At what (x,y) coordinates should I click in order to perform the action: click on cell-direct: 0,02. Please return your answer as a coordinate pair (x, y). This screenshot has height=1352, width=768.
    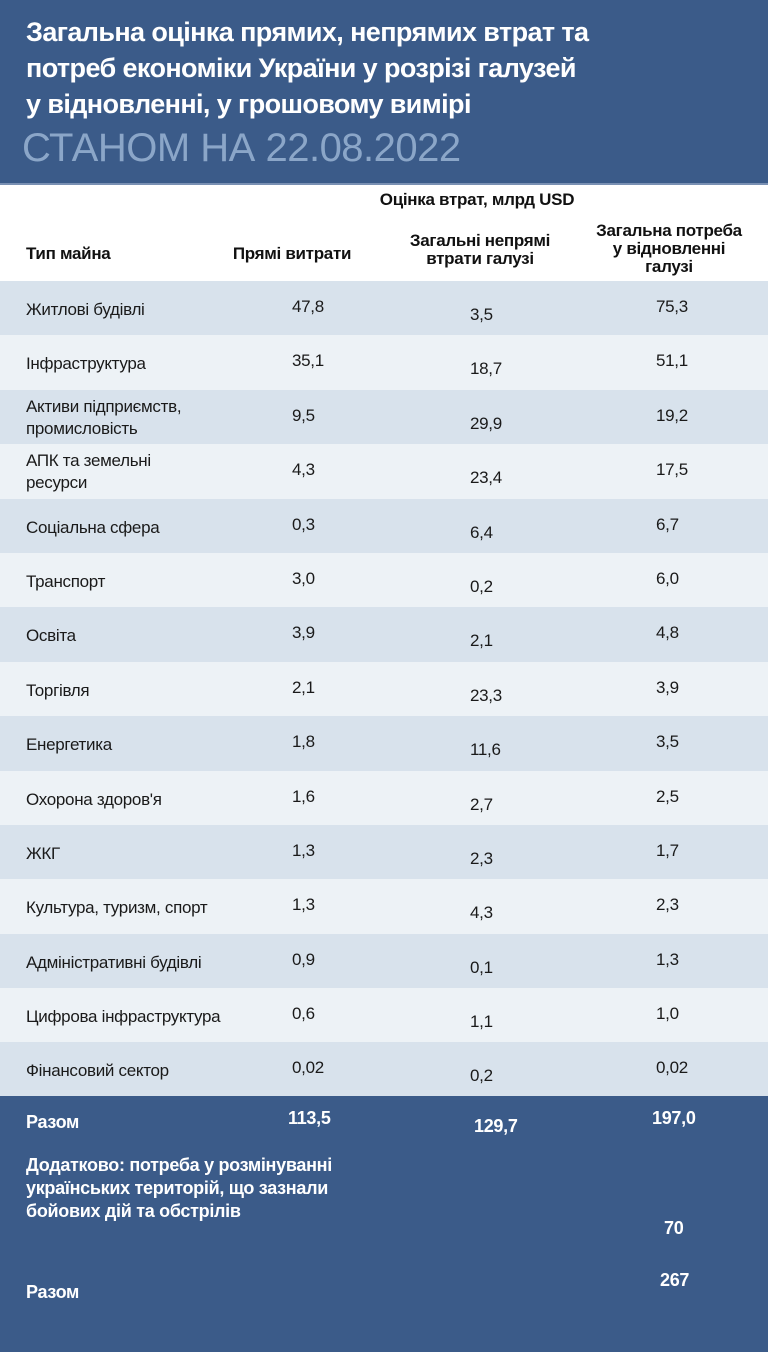
    Looking at the image, I should click on (308, 1068).